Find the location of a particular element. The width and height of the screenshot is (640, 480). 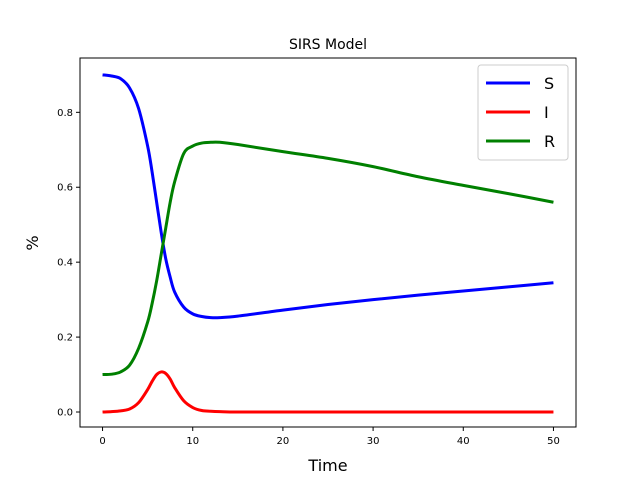

x-tick-label: 0 is located at coordinates (102, 441).